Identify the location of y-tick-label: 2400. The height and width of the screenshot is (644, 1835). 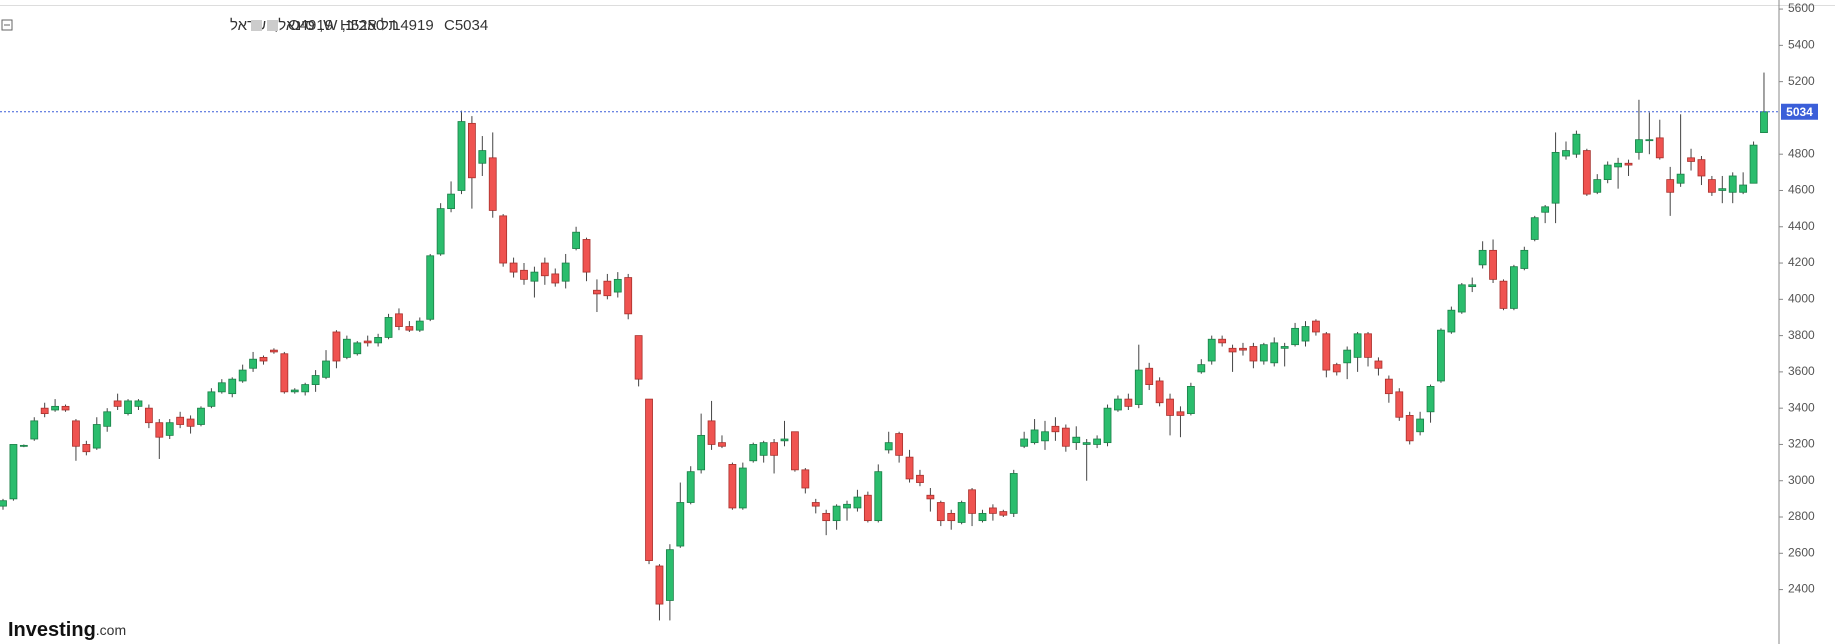
(1801, 589).